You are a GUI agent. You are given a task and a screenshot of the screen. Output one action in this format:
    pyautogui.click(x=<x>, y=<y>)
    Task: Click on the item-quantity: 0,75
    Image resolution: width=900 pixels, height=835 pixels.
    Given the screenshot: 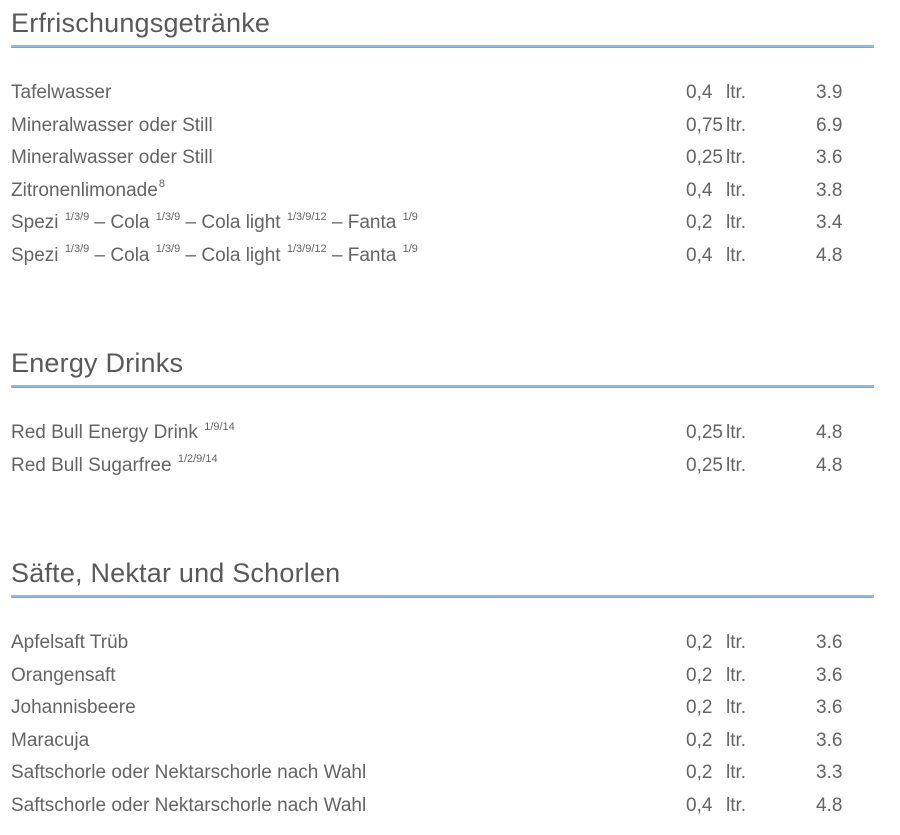 What is the action you would take?
    pyautogui.click(x=704, y=125)
    